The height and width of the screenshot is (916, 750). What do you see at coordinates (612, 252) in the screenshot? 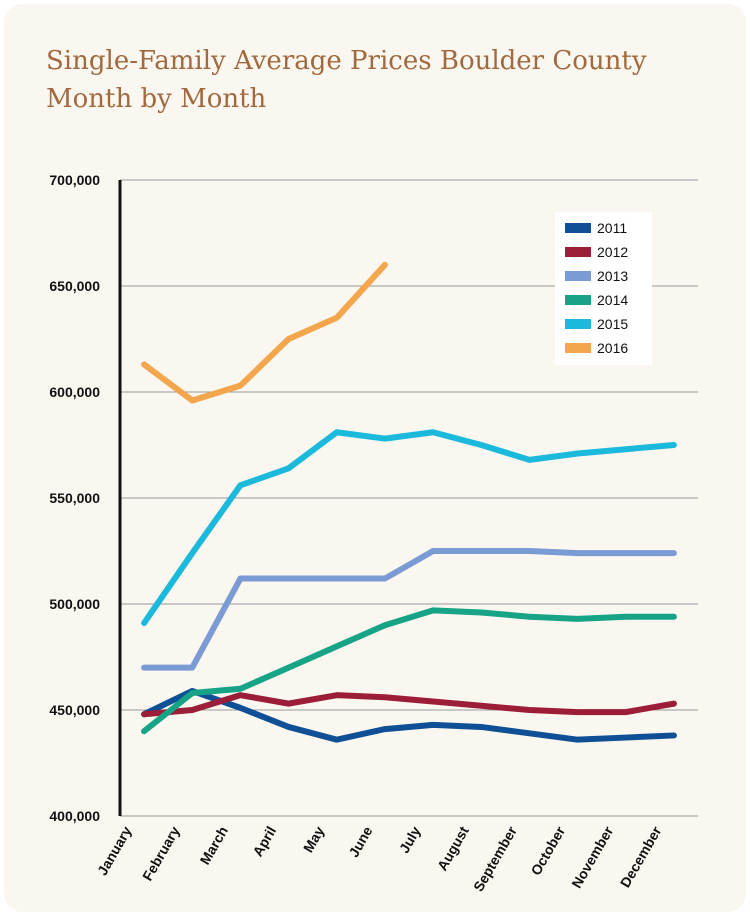
I see `legend-label: 2012` at bounding box center [612, 252].